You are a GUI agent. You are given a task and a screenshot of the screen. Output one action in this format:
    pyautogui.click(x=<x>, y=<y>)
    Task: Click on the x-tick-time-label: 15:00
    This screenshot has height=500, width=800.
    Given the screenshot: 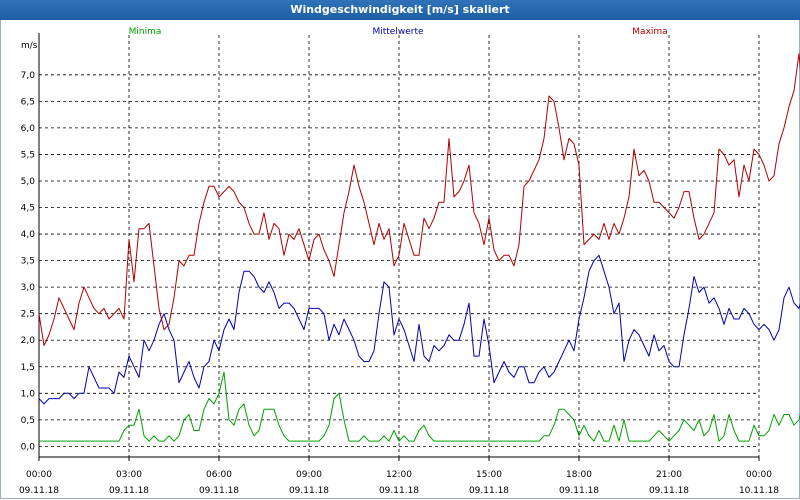 What is the action you would take?
    pyautogui.click(x=489, y=475)
    